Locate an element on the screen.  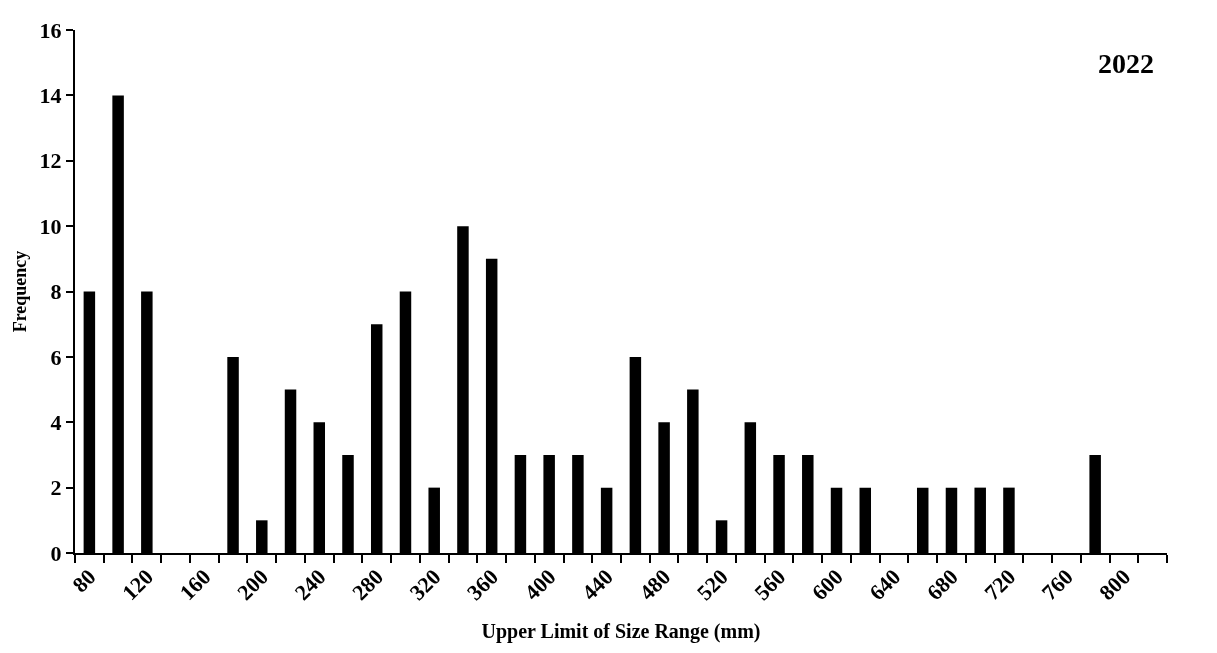
x-tick-label: 680 is located at coordinates (942, 585).